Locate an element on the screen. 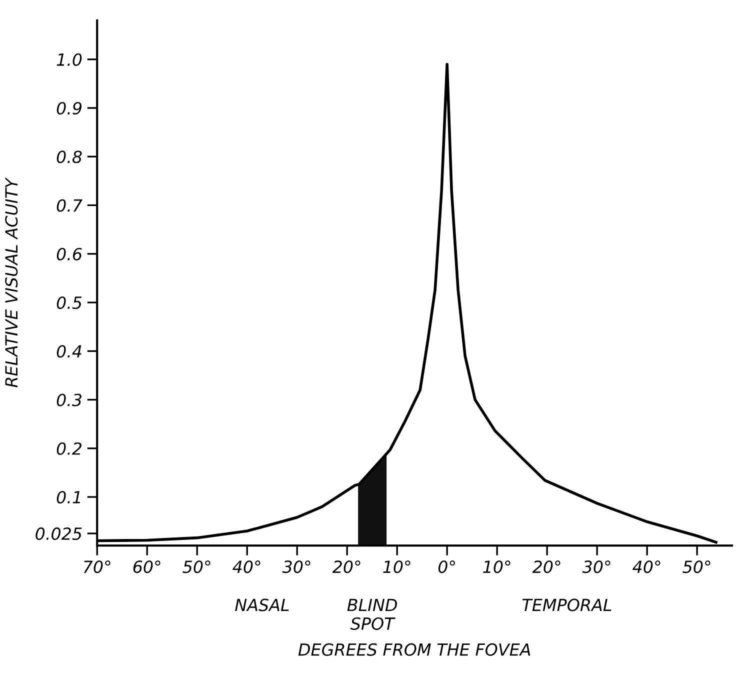 The width and height of the screenshot is (747, 682). band-label: BLIND SPOT is located at coordinates (372, 614).